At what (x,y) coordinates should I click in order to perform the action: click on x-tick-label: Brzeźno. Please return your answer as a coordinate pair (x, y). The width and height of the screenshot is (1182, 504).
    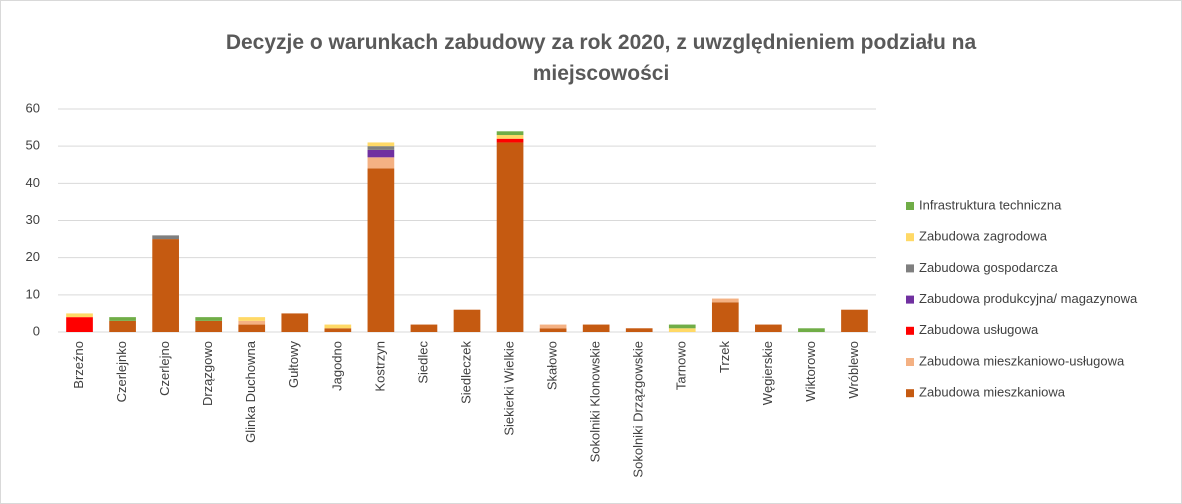
    Looking at the image, I should click on (78, 365).